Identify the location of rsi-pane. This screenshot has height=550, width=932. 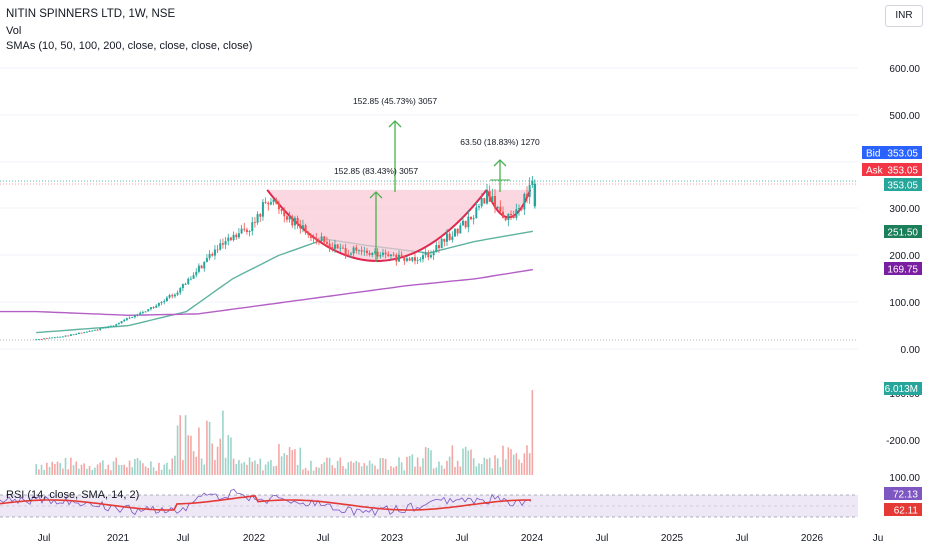
(429, 503).